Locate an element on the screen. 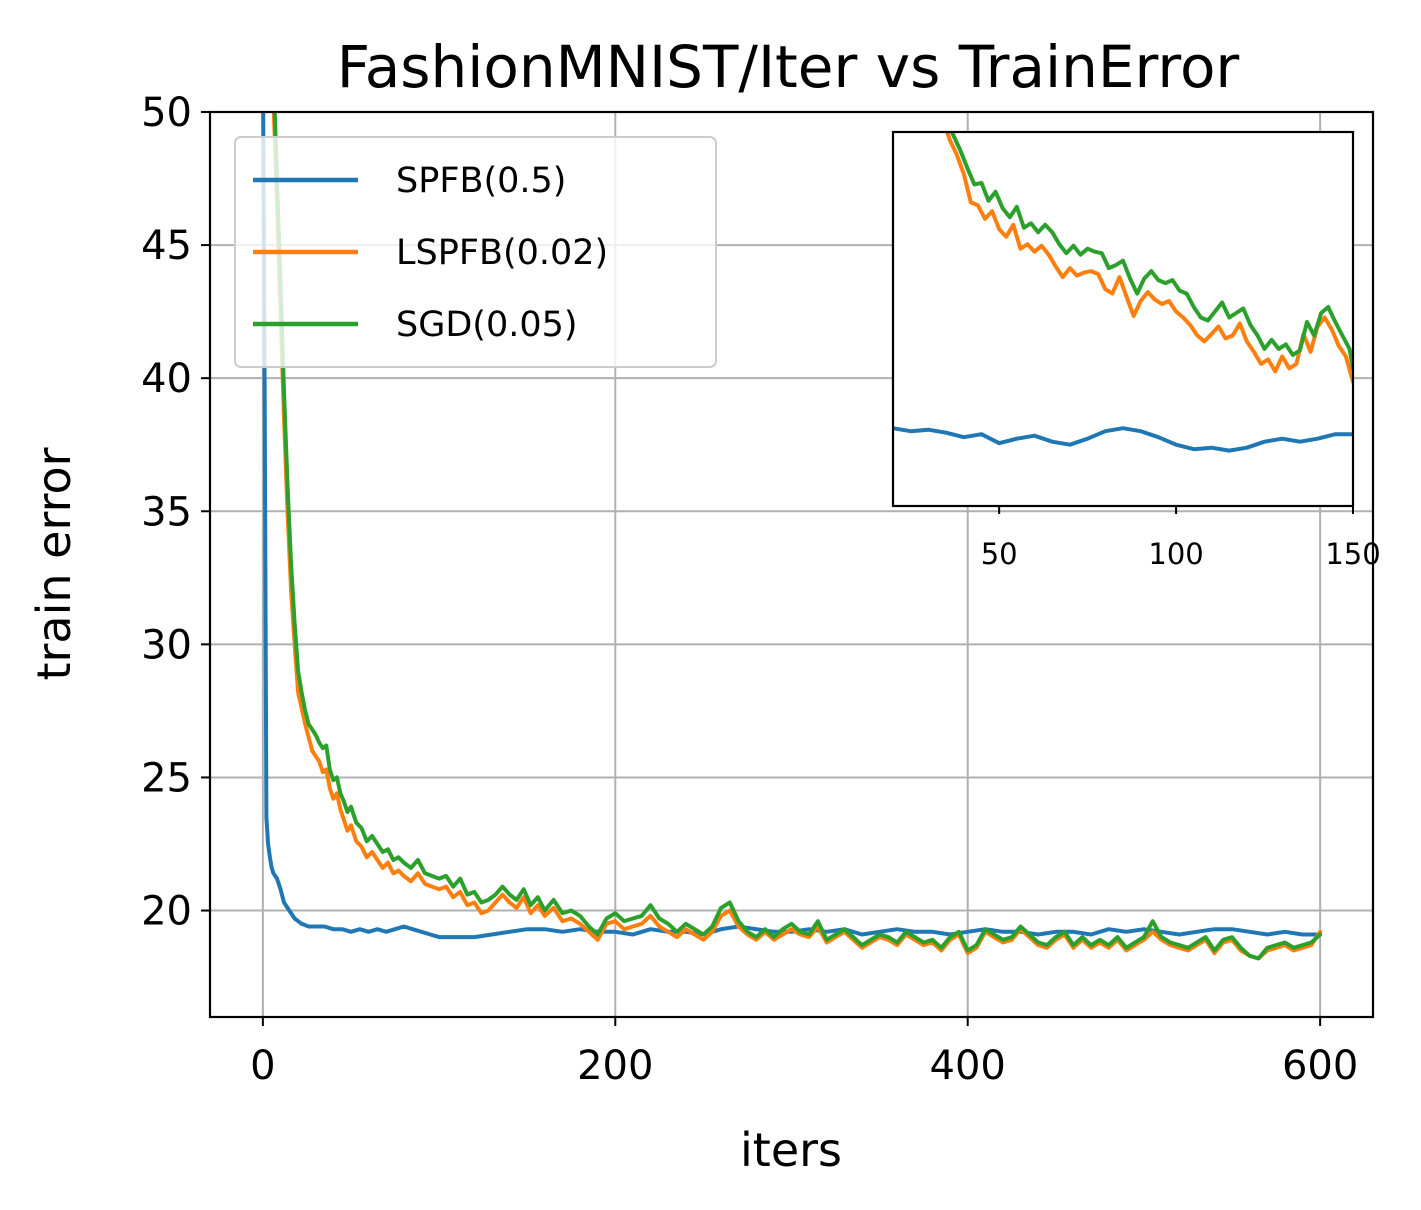 The height and width of the screenshot is (1210, 1421). inset-x-tick-label: 100 is located at coordinates (1175, 554).